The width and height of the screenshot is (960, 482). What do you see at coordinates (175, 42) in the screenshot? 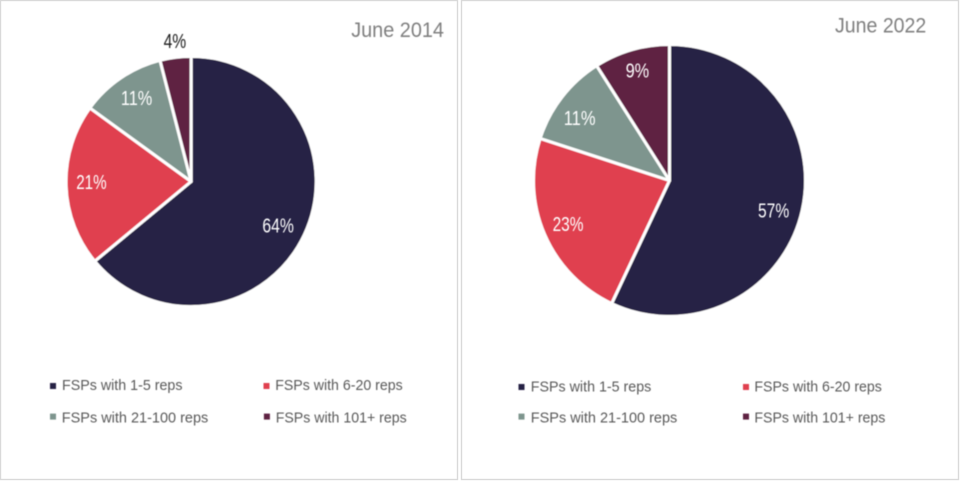
I see `svg-text: 4%` at bounding box center [175, 42].